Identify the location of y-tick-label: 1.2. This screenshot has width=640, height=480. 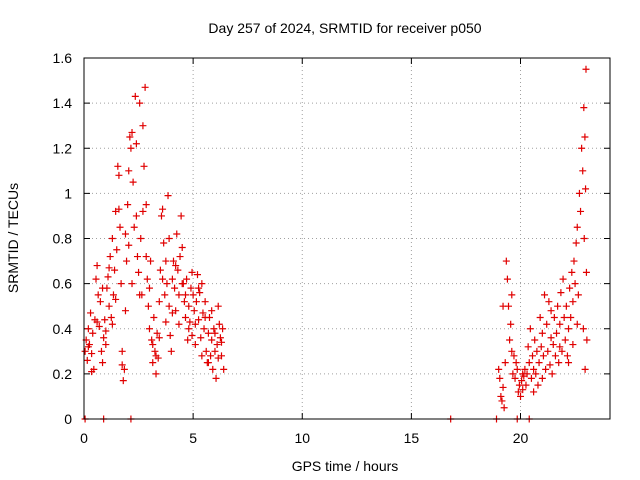
(63, 148).